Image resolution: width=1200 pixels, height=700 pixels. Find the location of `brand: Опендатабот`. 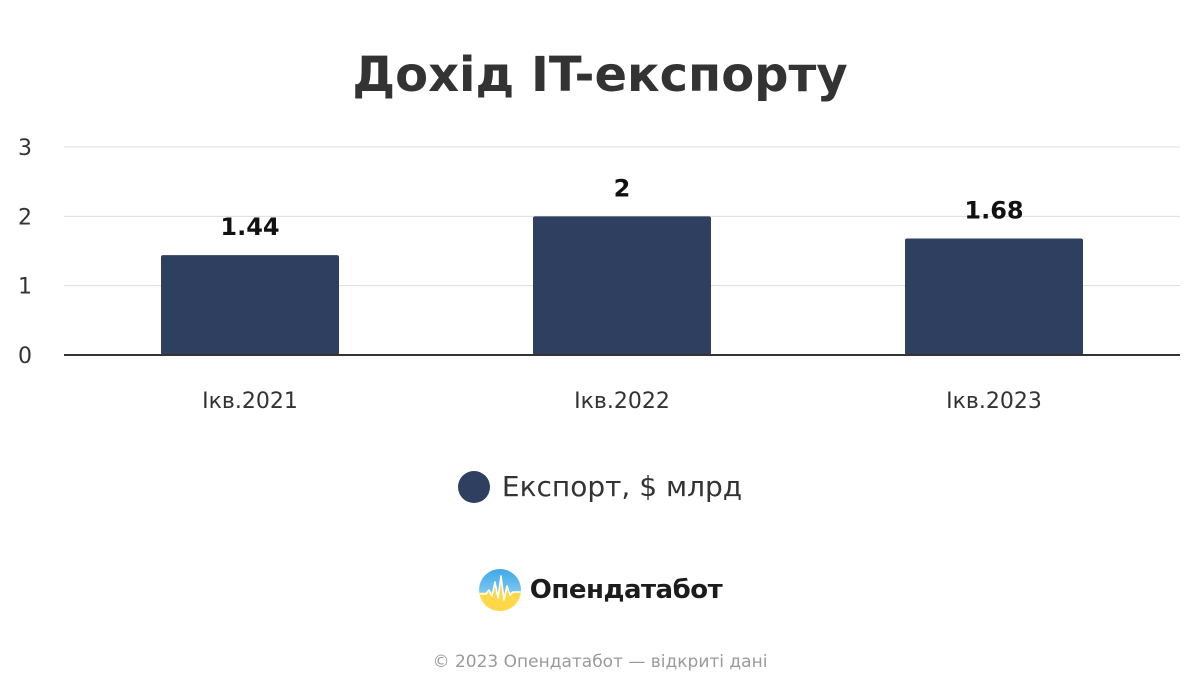

brand: Опендатабот is located at coordinates (600, 590).